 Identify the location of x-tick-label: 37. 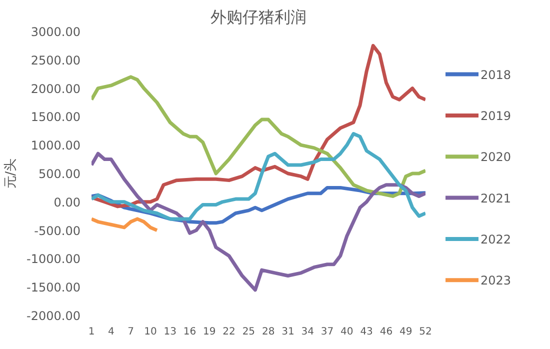
(327, 332).